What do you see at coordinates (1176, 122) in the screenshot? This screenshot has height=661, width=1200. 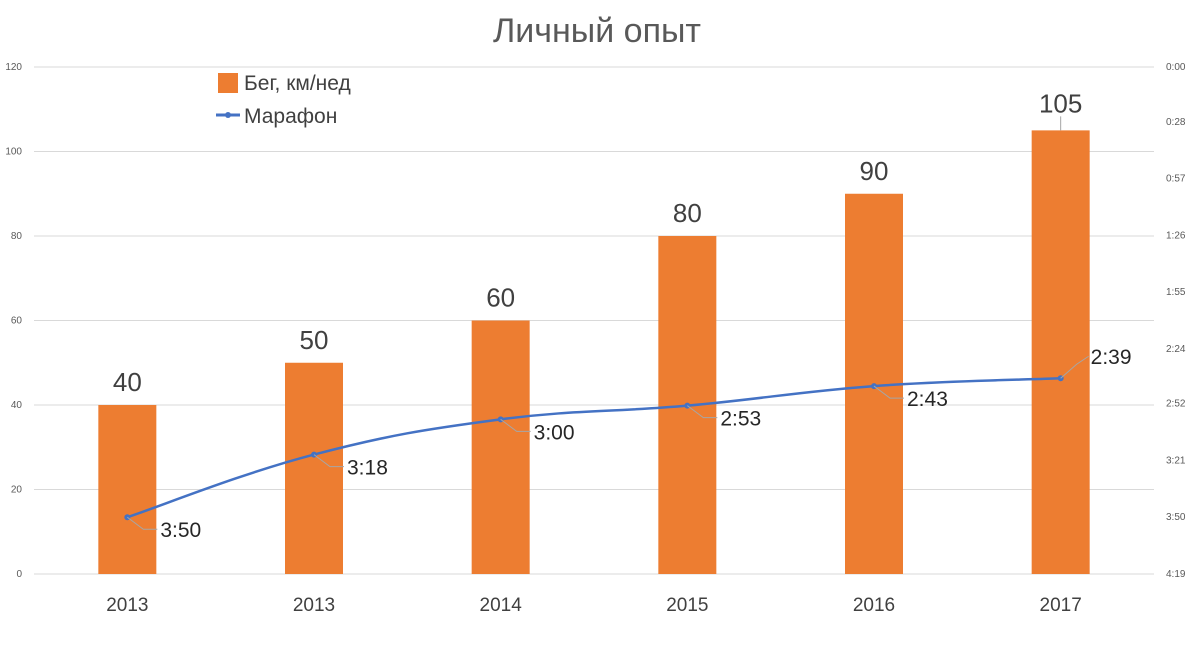 I see `right-tick-label: 0:28` at bounding box center [1176, 122].